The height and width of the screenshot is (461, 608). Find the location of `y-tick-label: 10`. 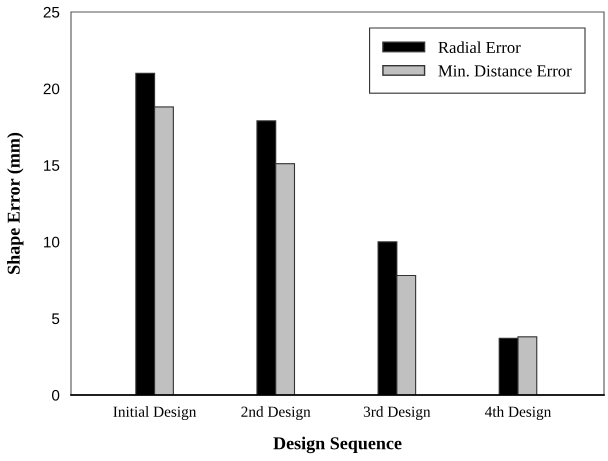

y-tick-label: 10 is located at coordinates (52, 242).